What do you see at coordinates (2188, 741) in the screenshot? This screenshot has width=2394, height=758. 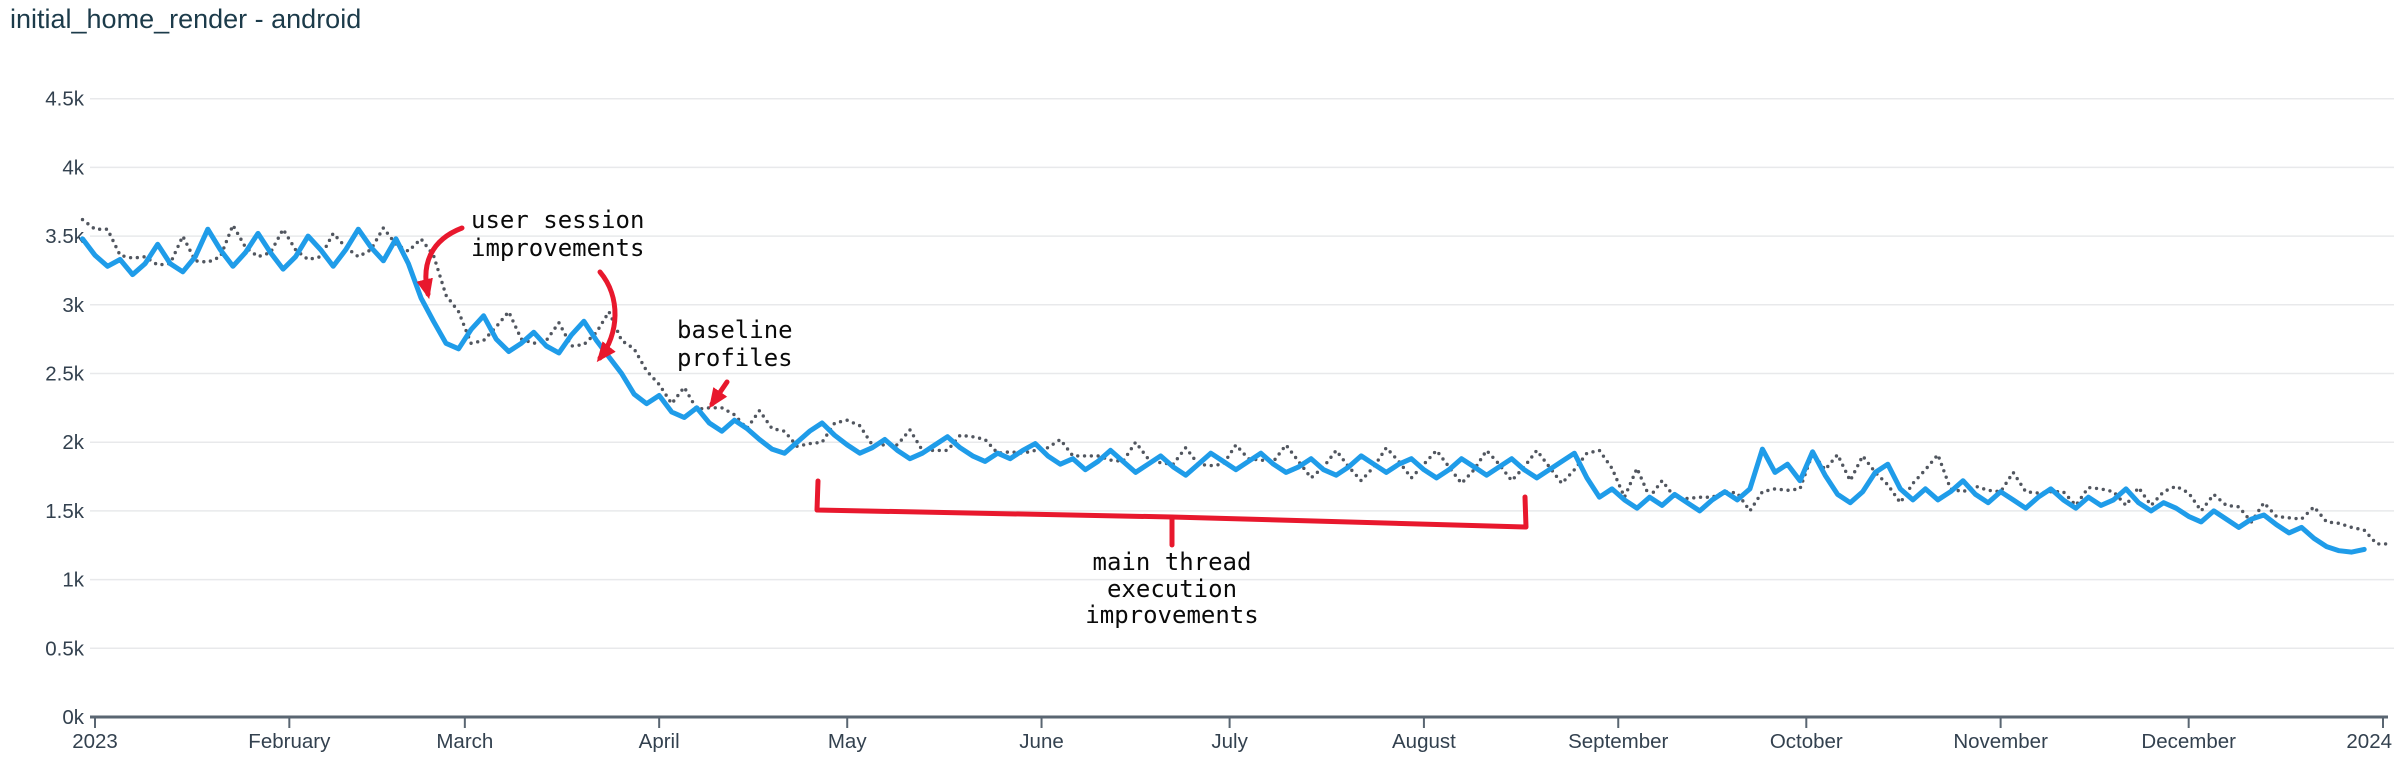 I see `x-tick-label: December` at bounding box center [2188, 741].